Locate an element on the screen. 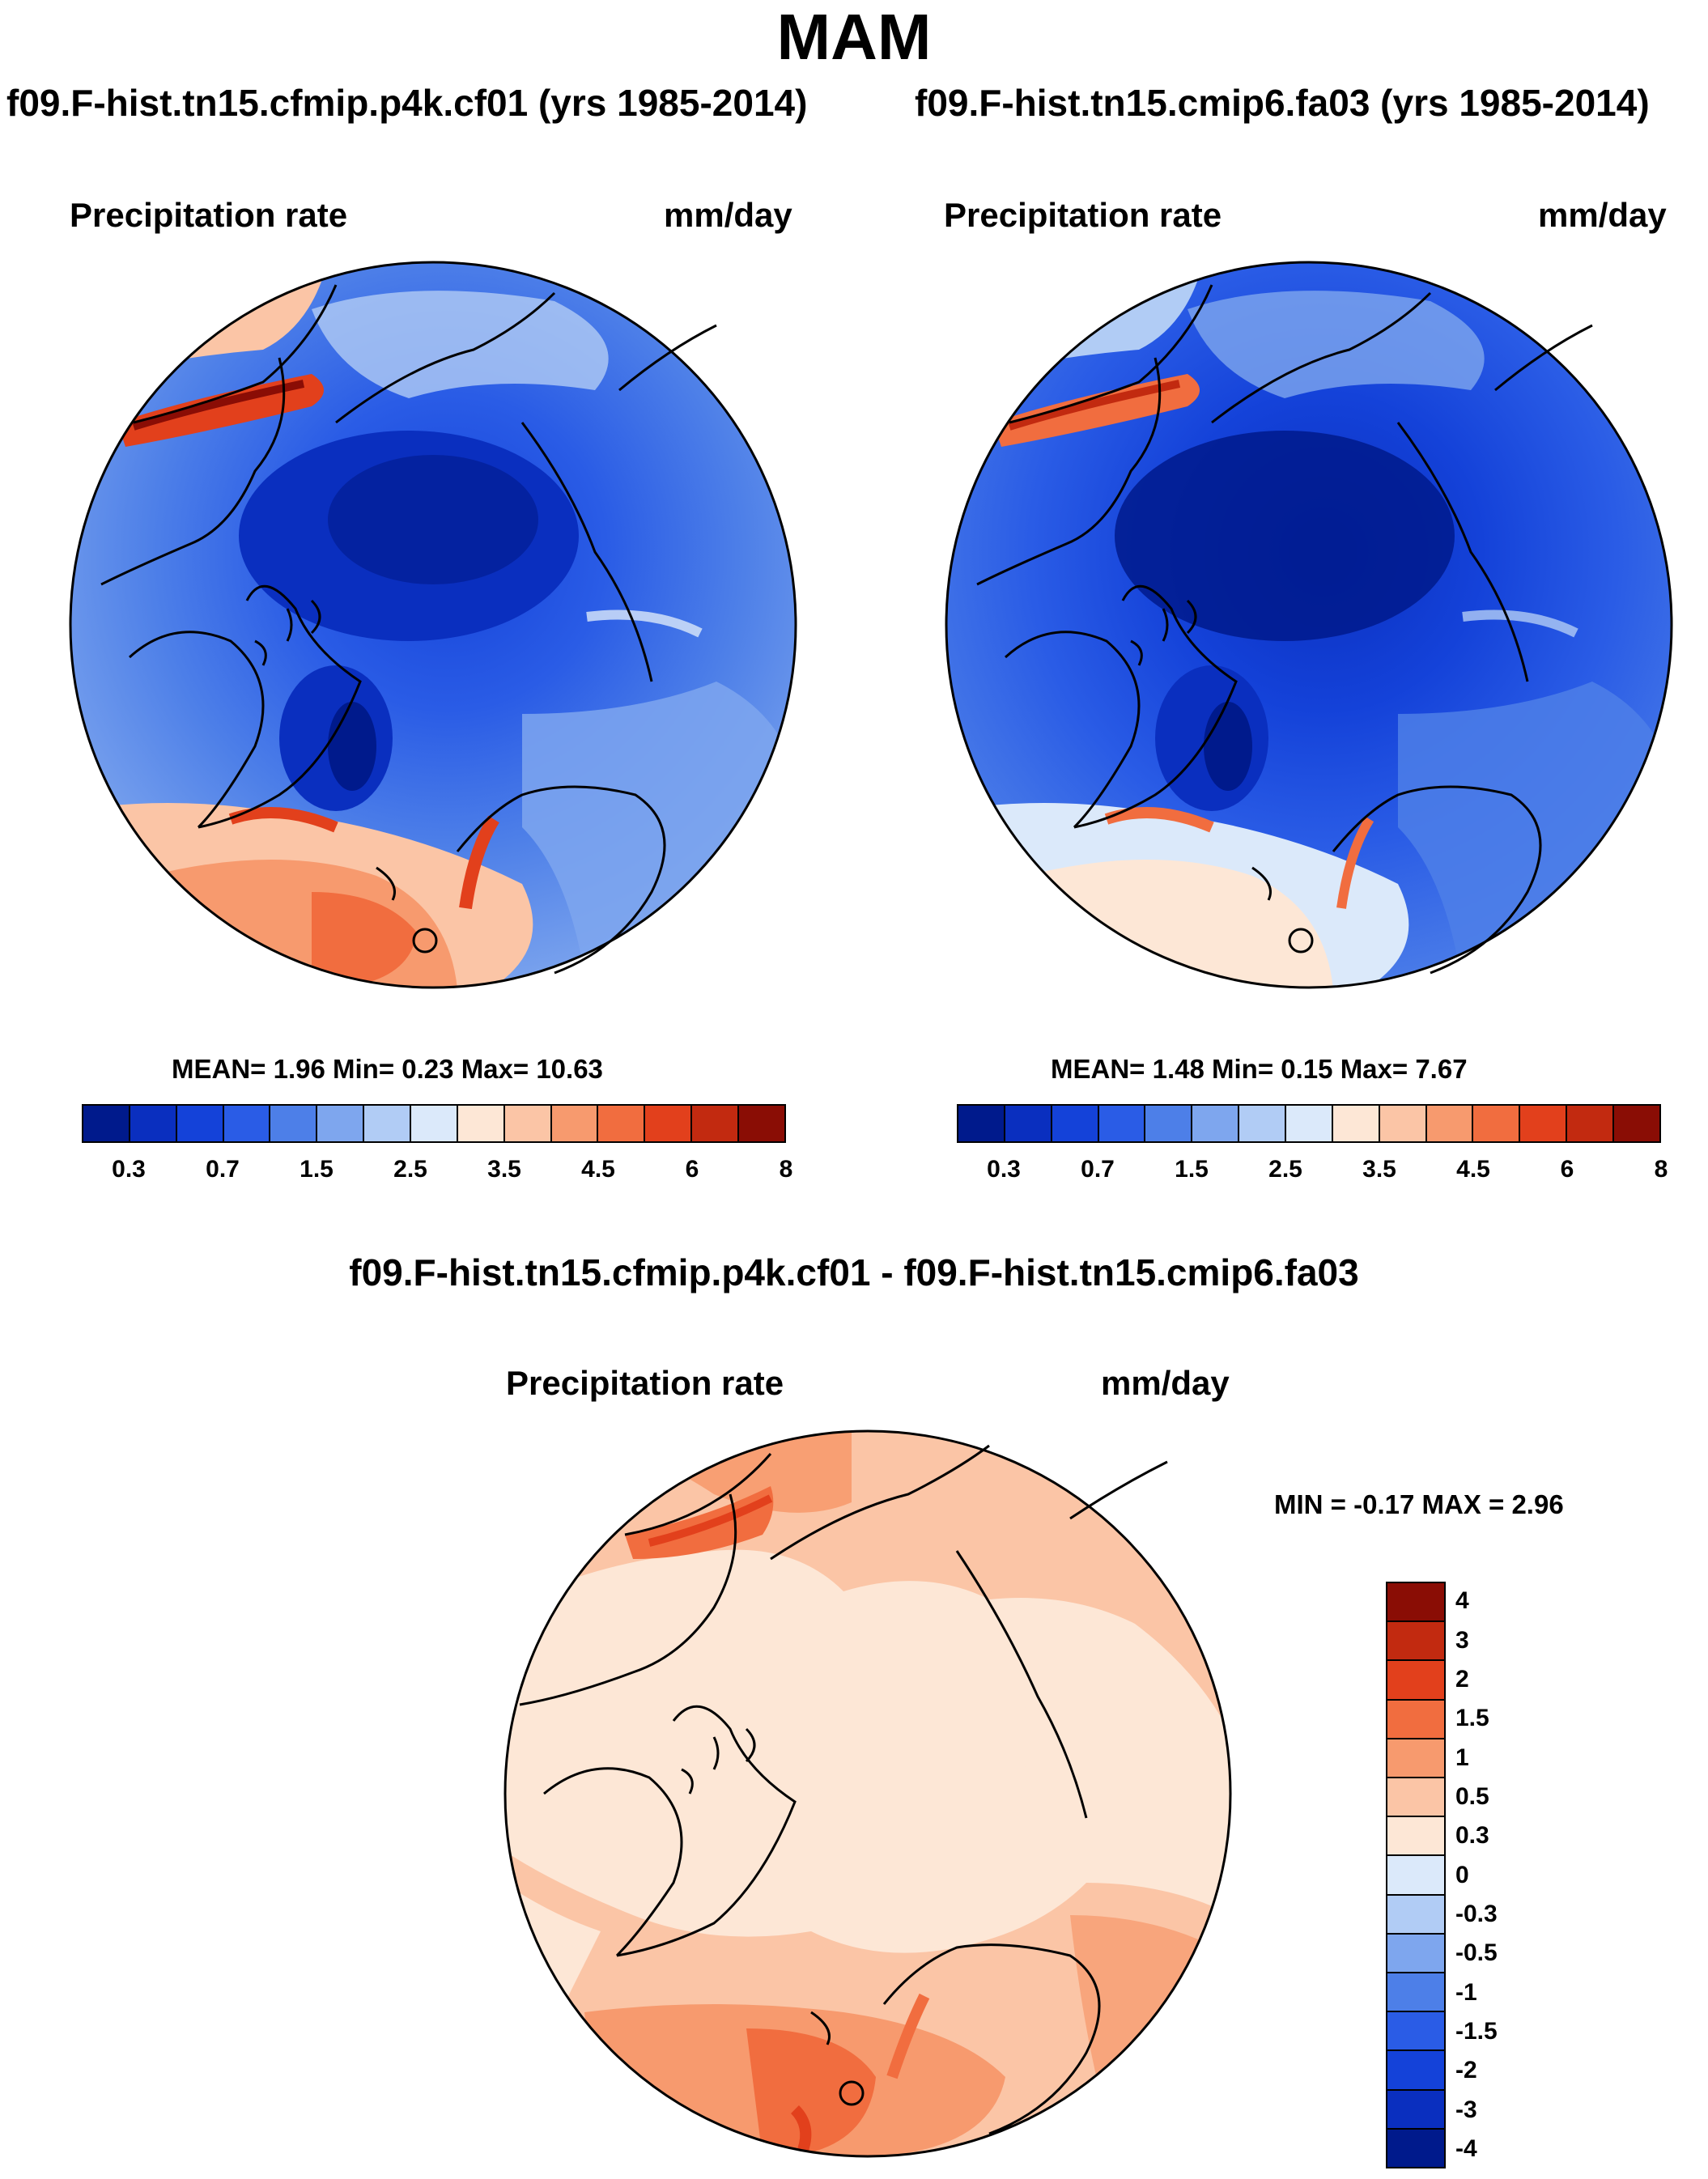  panel3-map is located at coordinates (868, 1793).